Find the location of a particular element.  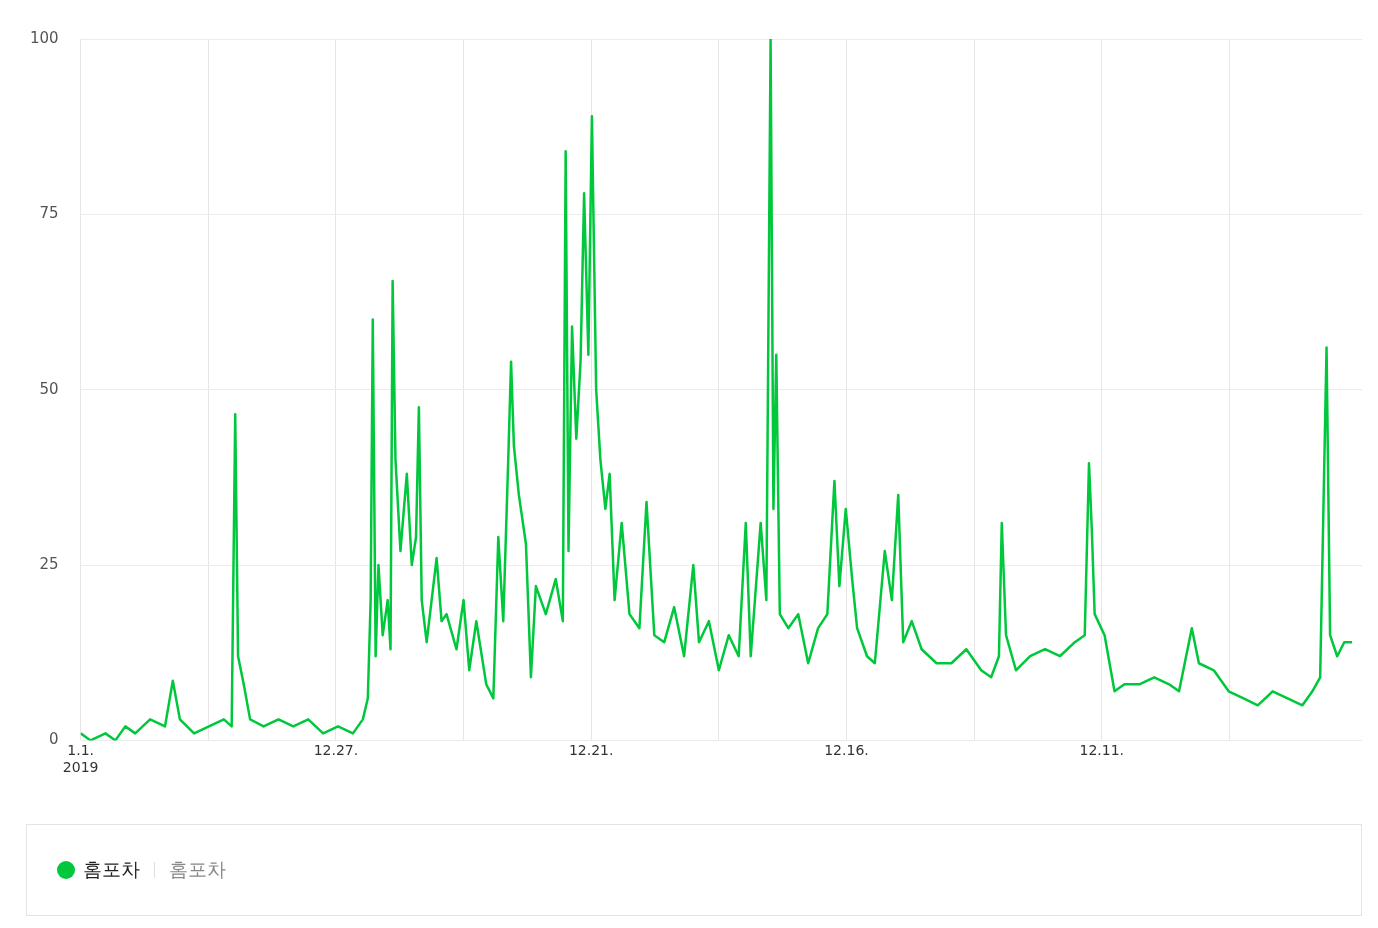

x-tick-label: 1.1. 2019 is located at coordinates (80, 759).